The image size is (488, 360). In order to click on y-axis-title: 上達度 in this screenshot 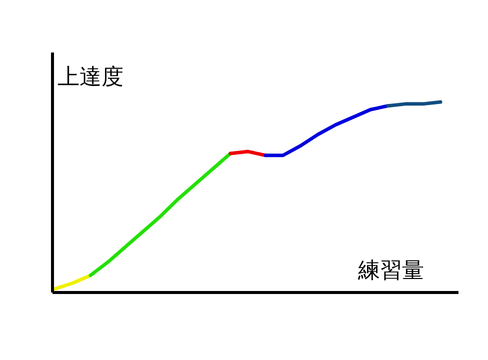, I will do `click(90, 77)`.